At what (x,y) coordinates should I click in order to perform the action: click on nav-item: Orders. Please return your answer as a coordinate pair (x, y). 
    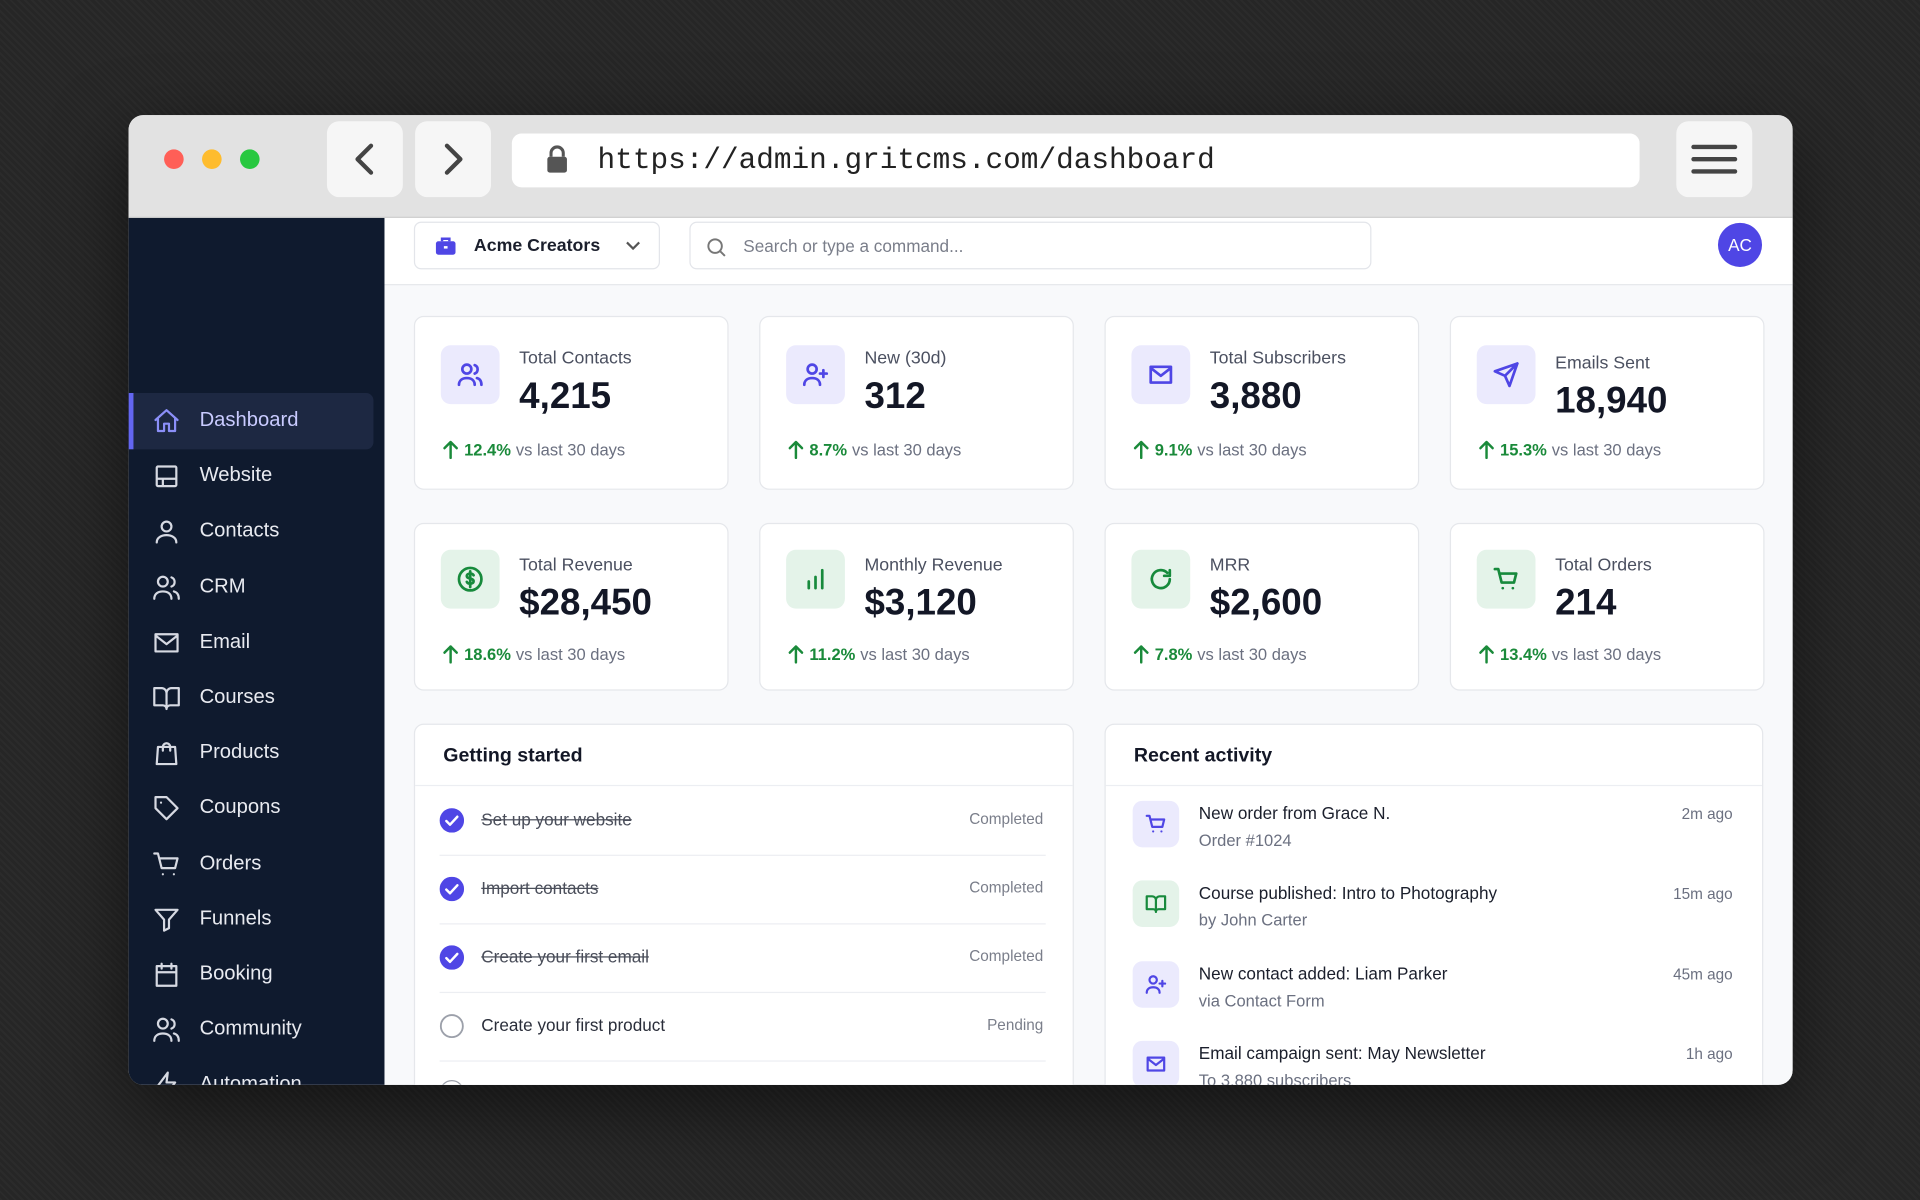
    Looking at the image, I should click on (251, 864).